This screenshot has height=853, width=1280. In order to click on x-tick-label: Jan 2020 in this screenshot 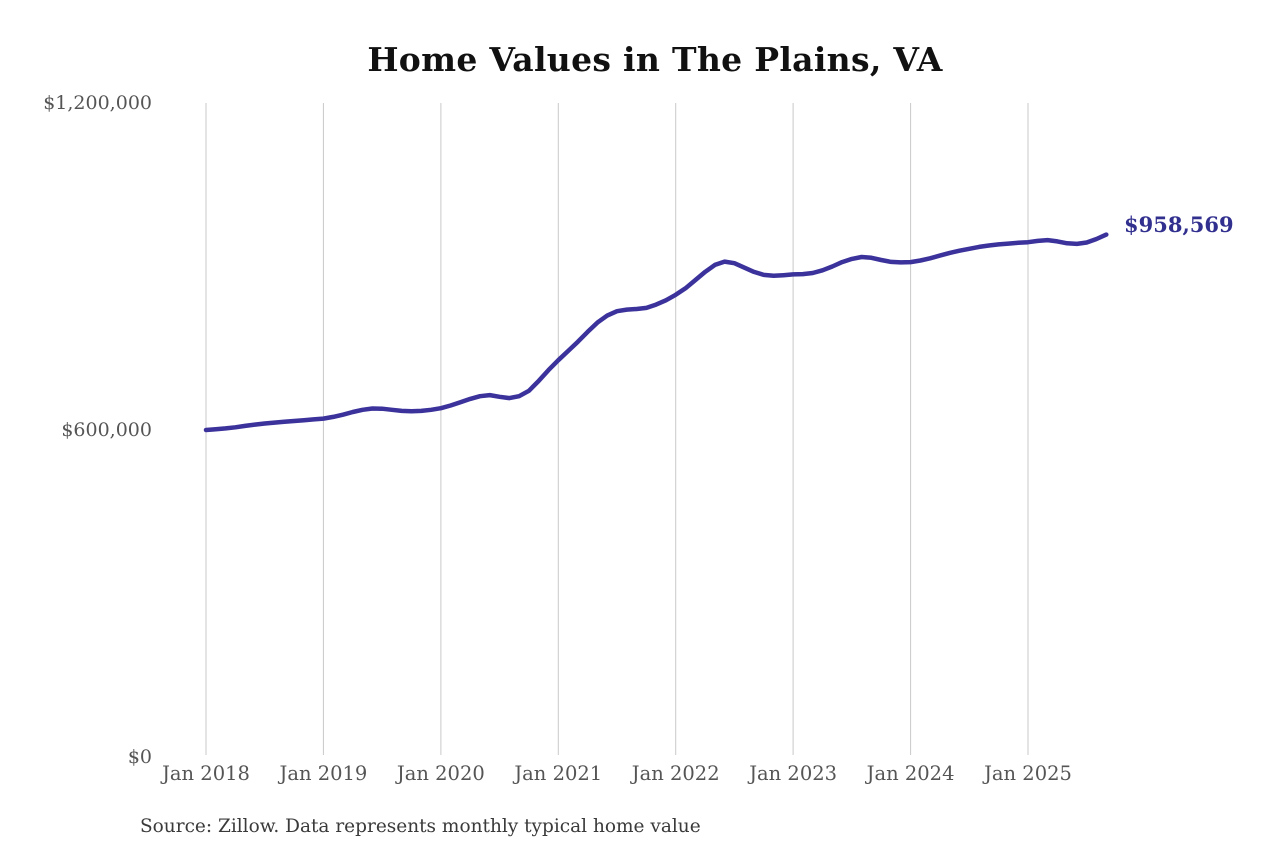, I will do `click(440, 773)`.